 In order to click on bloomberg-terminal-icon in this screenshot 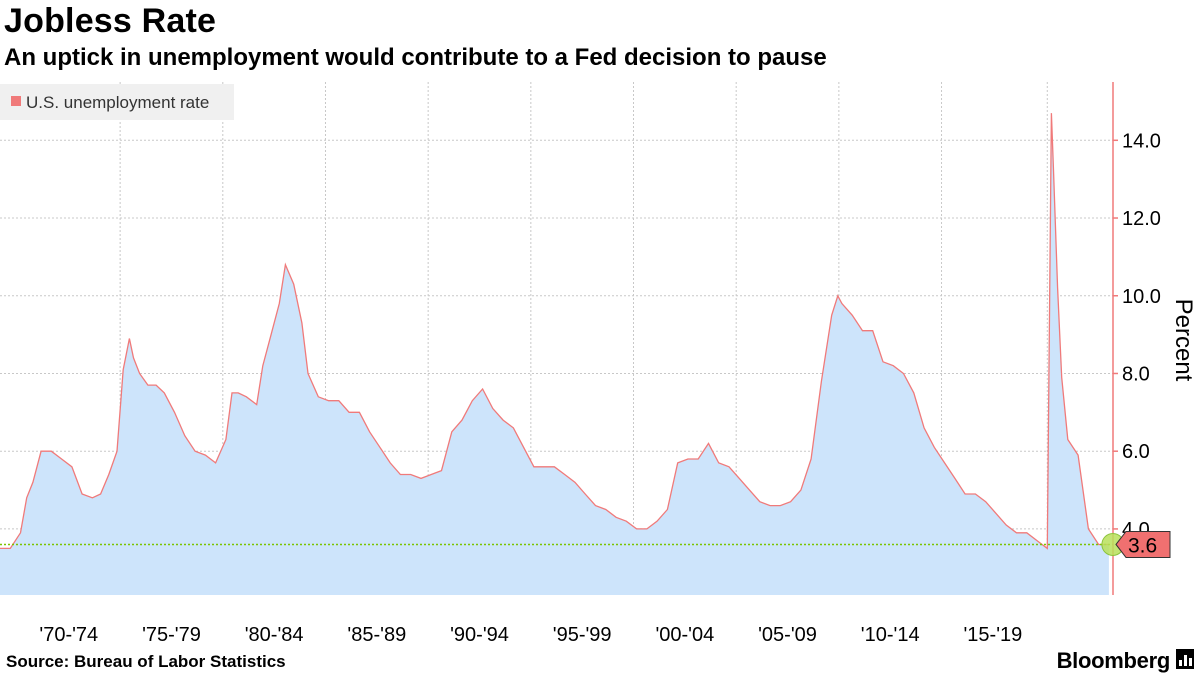, I will do `click(1185, 659)`.